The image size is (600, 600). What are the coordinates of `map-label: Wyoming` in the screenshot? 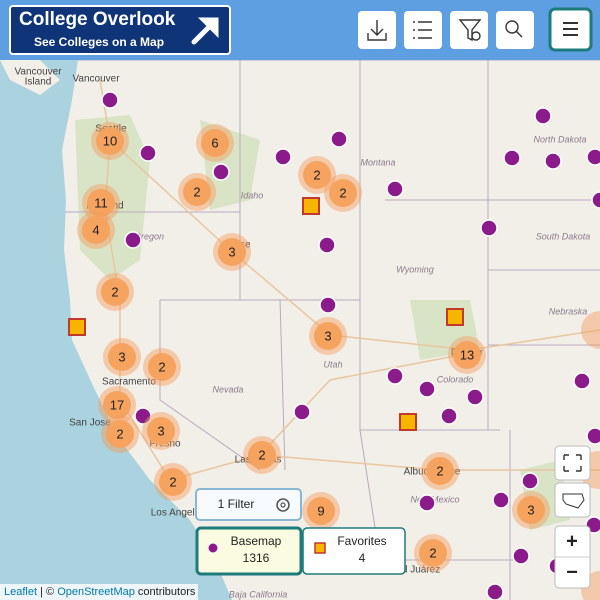 It's located at (415, 269).